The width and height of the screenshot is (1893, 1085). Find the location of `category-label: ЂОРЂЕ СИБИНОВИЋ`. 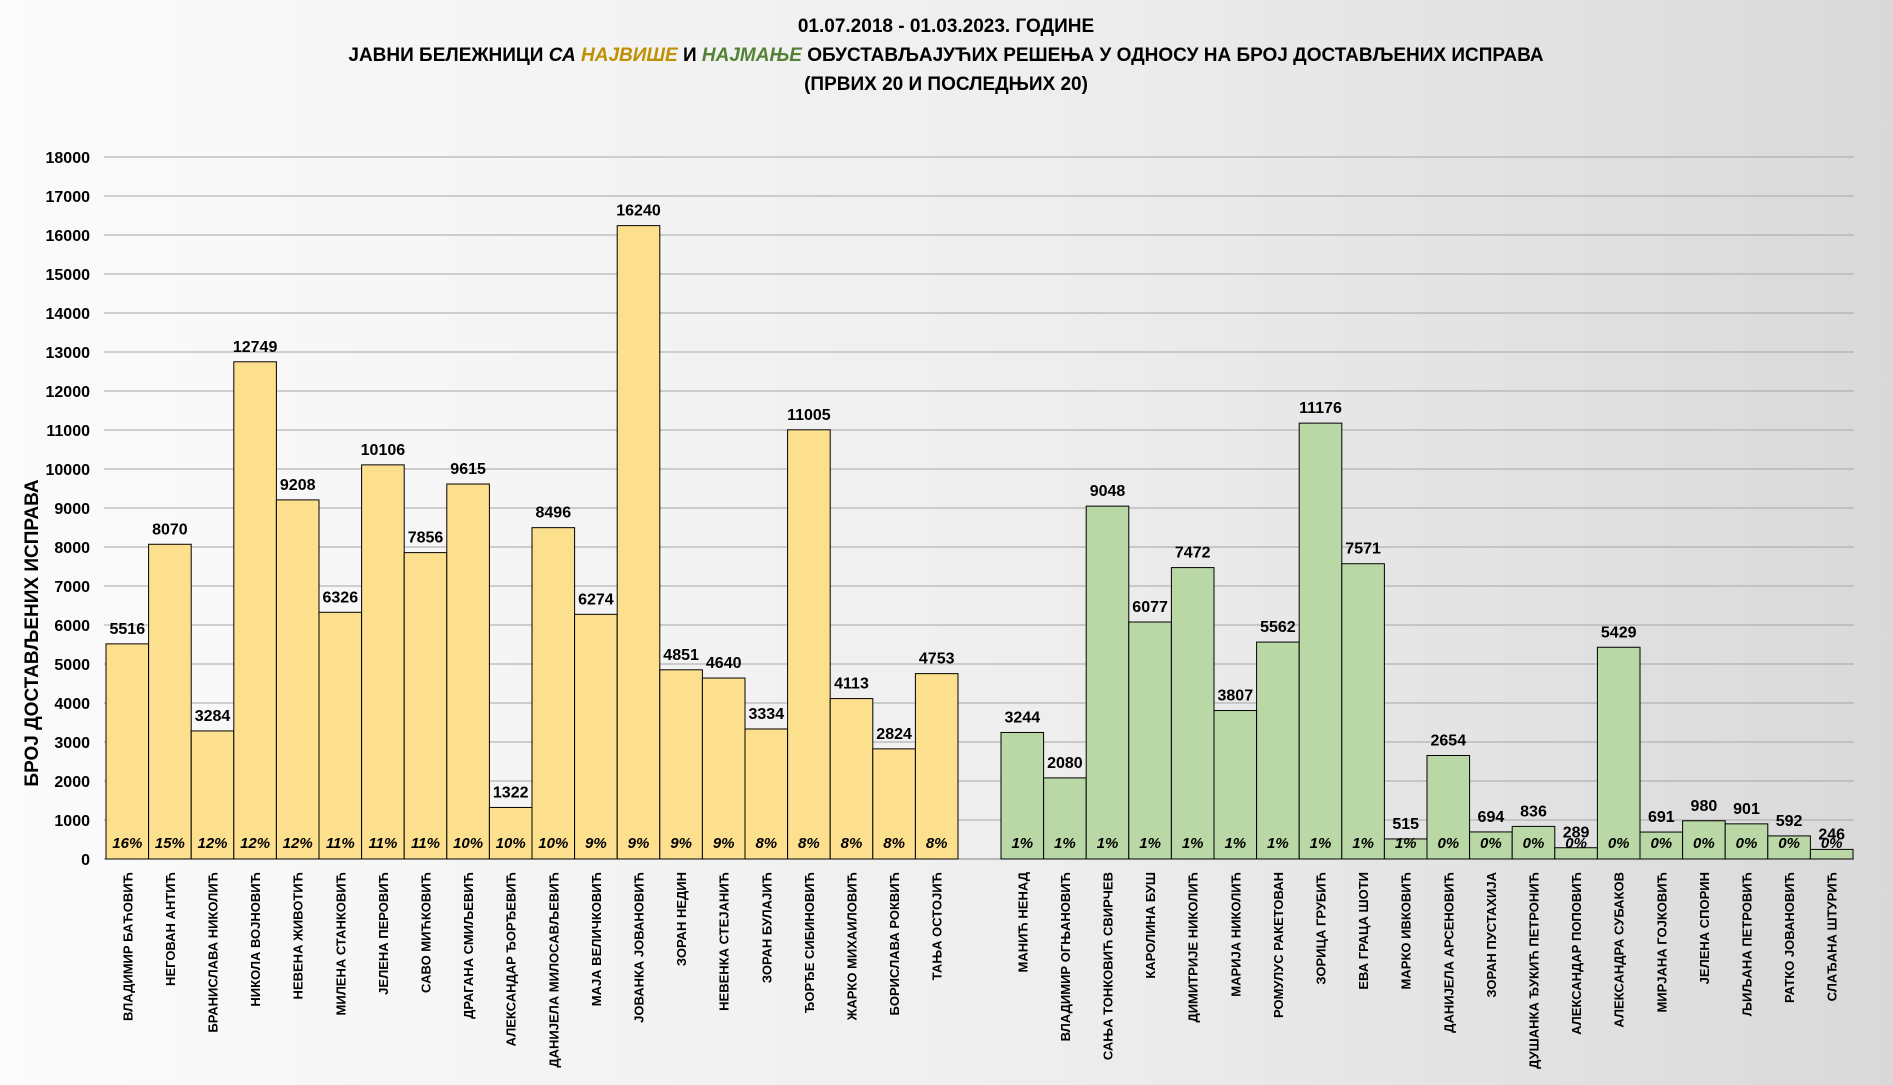

category-label: ЂОРЂЕ СИБИНОВИЋ is located at coordinates (809, 942).